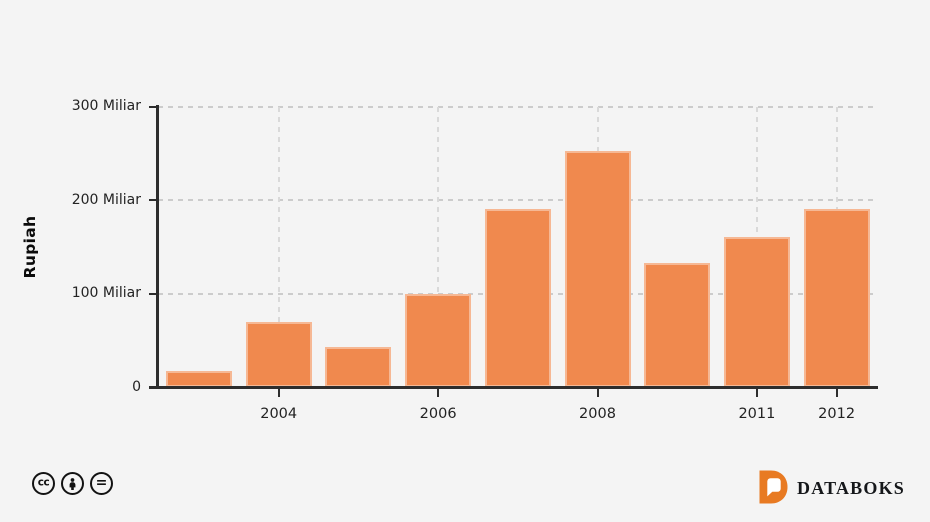 The height and width of the screenshot is (522, 930). Describe the element at coordinates (773, 487) in the screenshot. I see `databoks-d-icon` at that location.